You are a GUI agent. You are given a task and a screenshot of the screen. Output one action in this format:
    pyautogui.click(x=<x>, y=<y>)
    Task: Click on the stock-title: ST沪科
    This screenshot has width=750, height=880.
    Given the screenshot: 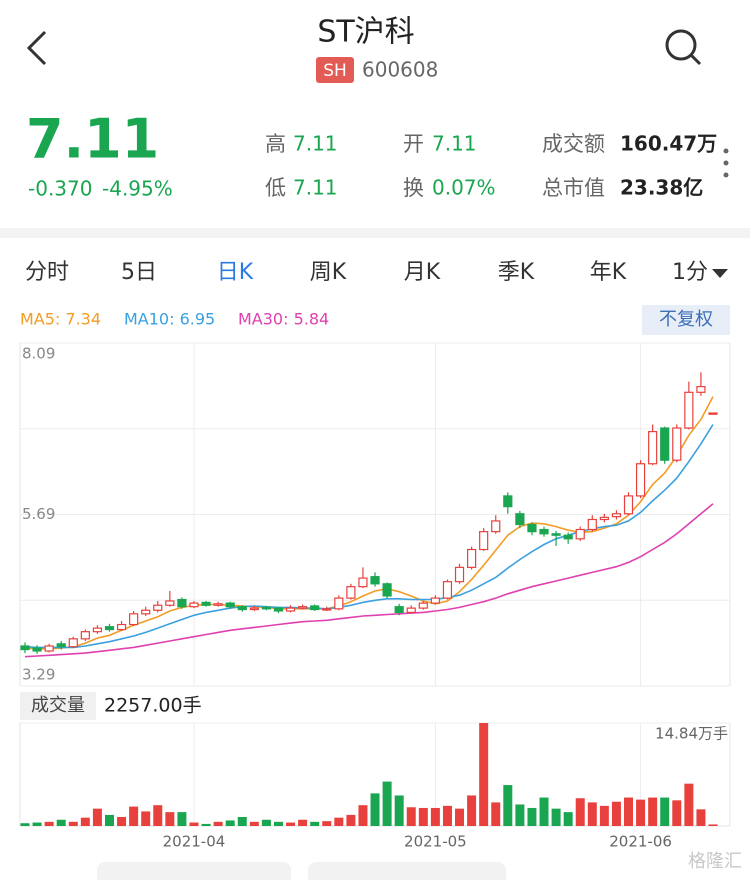 What is the action you would take?
    pyautogui.click(x=365, y=32)
    